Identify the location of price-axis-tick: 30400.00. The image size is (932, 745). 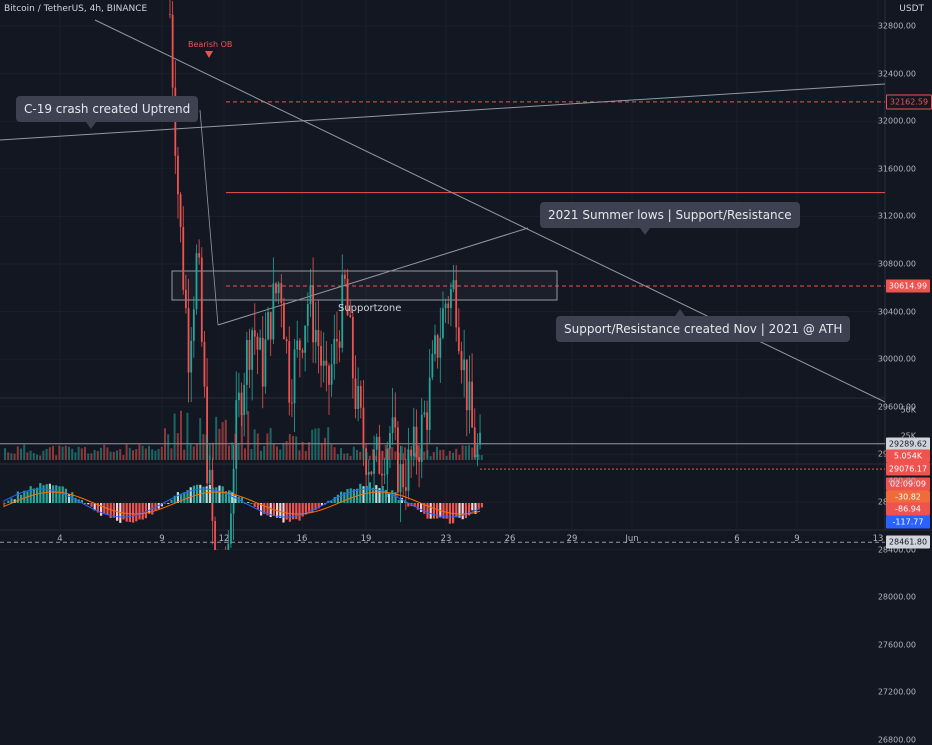
(896, 312).